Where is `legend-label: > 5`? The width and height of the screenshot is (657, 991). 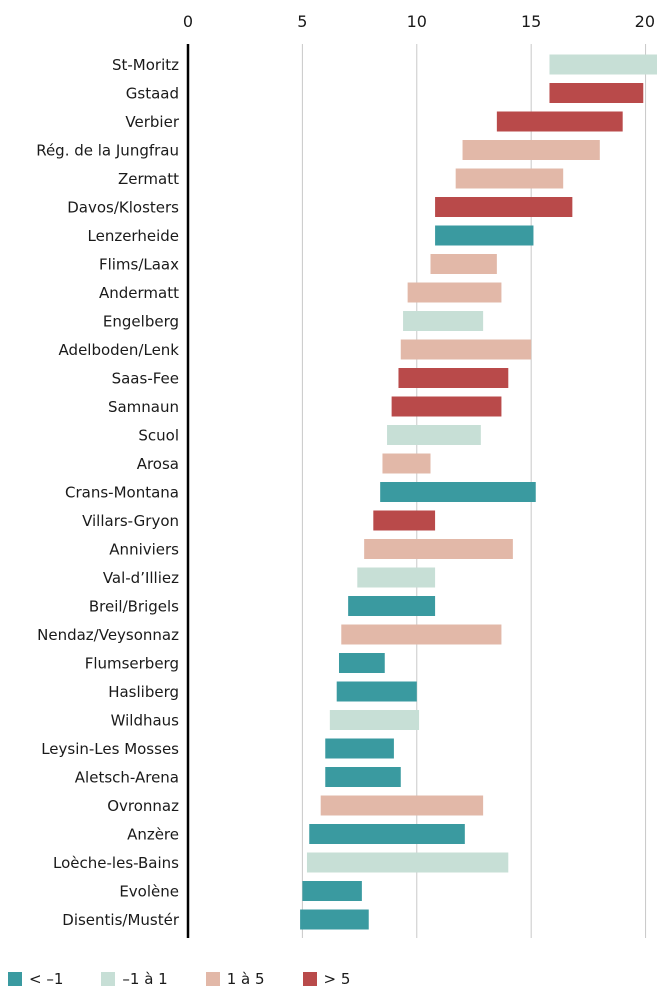
legend-label: > 5 is located at coordinates (337, 979).